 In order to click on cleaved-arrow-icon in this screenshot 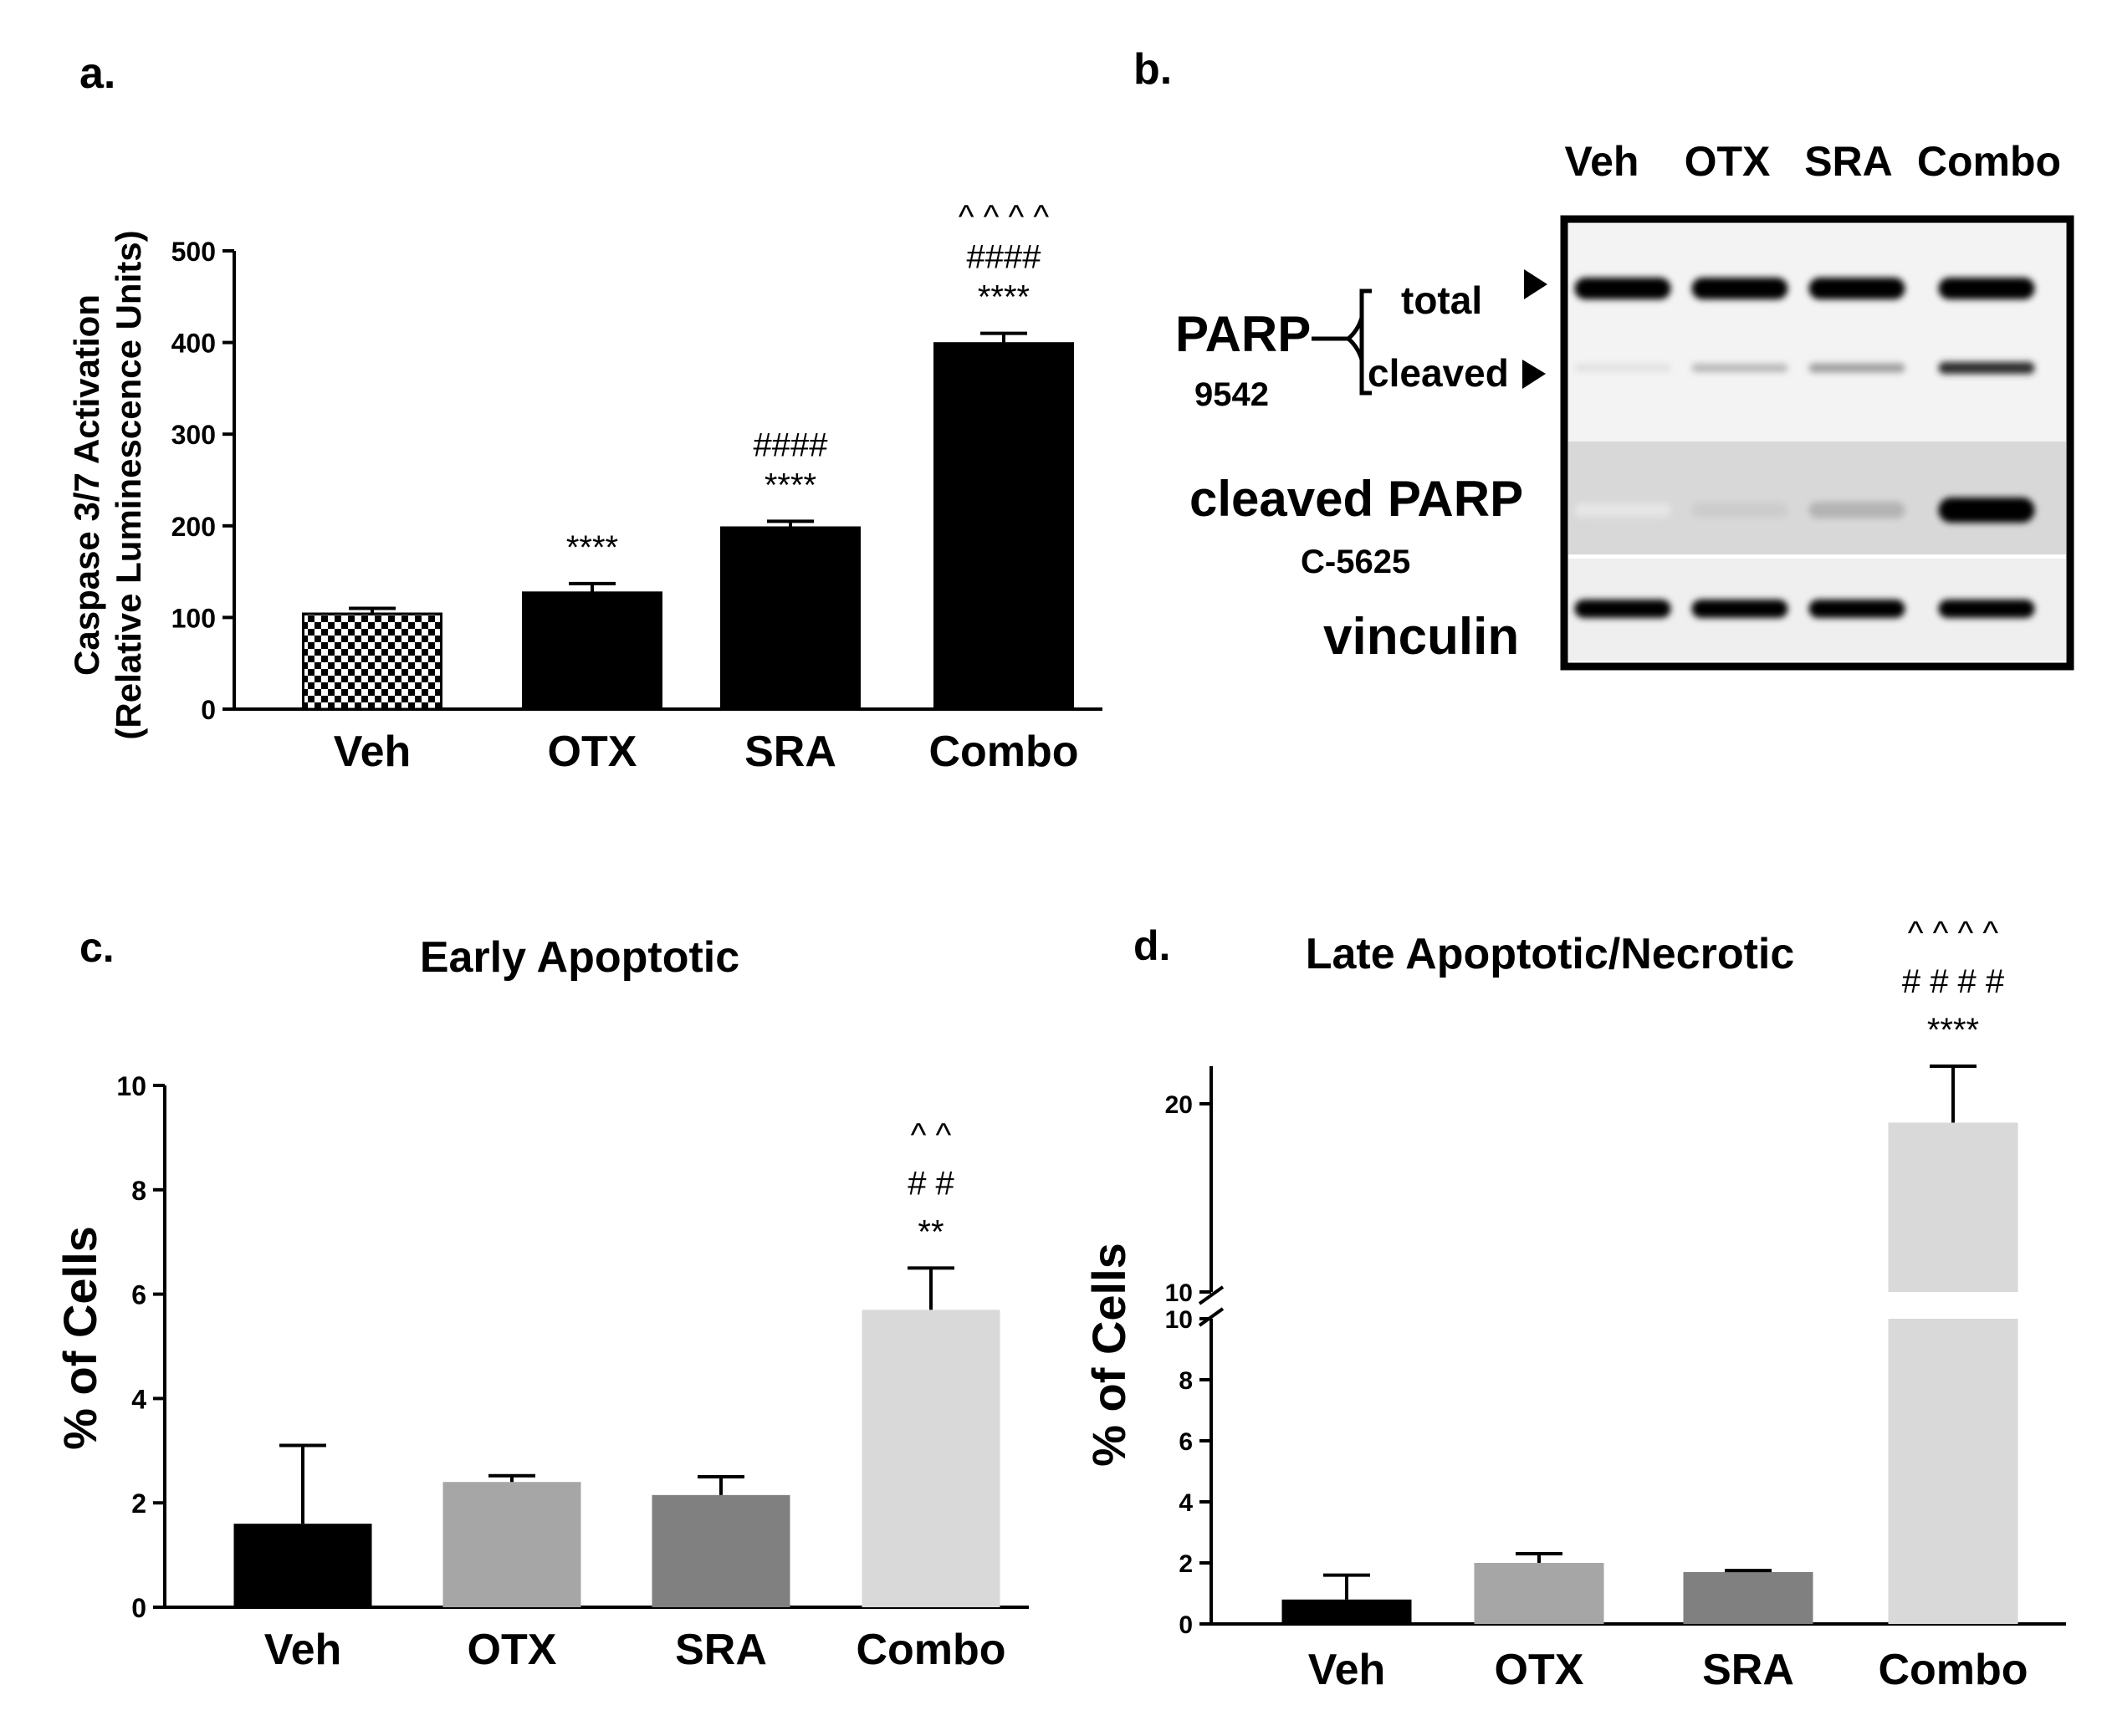, I will do `click(1534, 374)`.